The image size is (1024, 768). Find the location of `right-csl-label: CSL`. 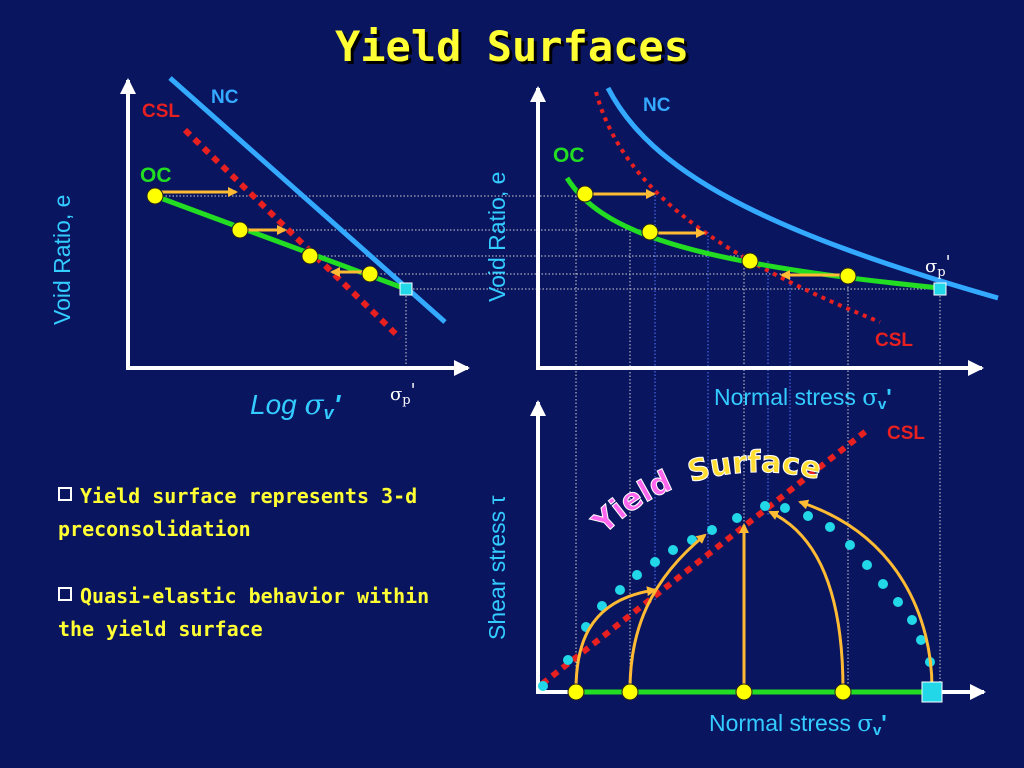

right-csl-label: CSL is located at coordinates (894, 340).